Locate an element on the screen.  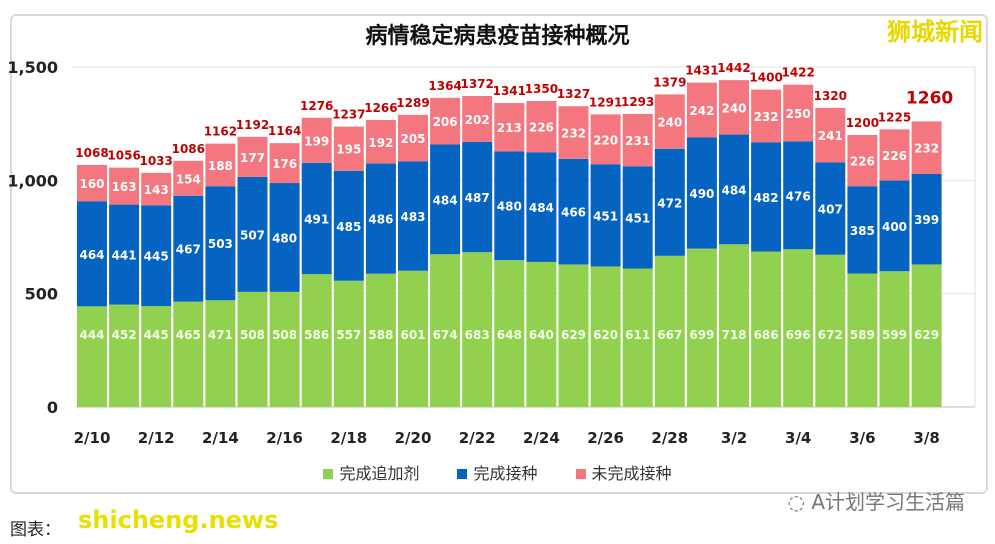
data-label: 480 is located at coordinates (509, 207).